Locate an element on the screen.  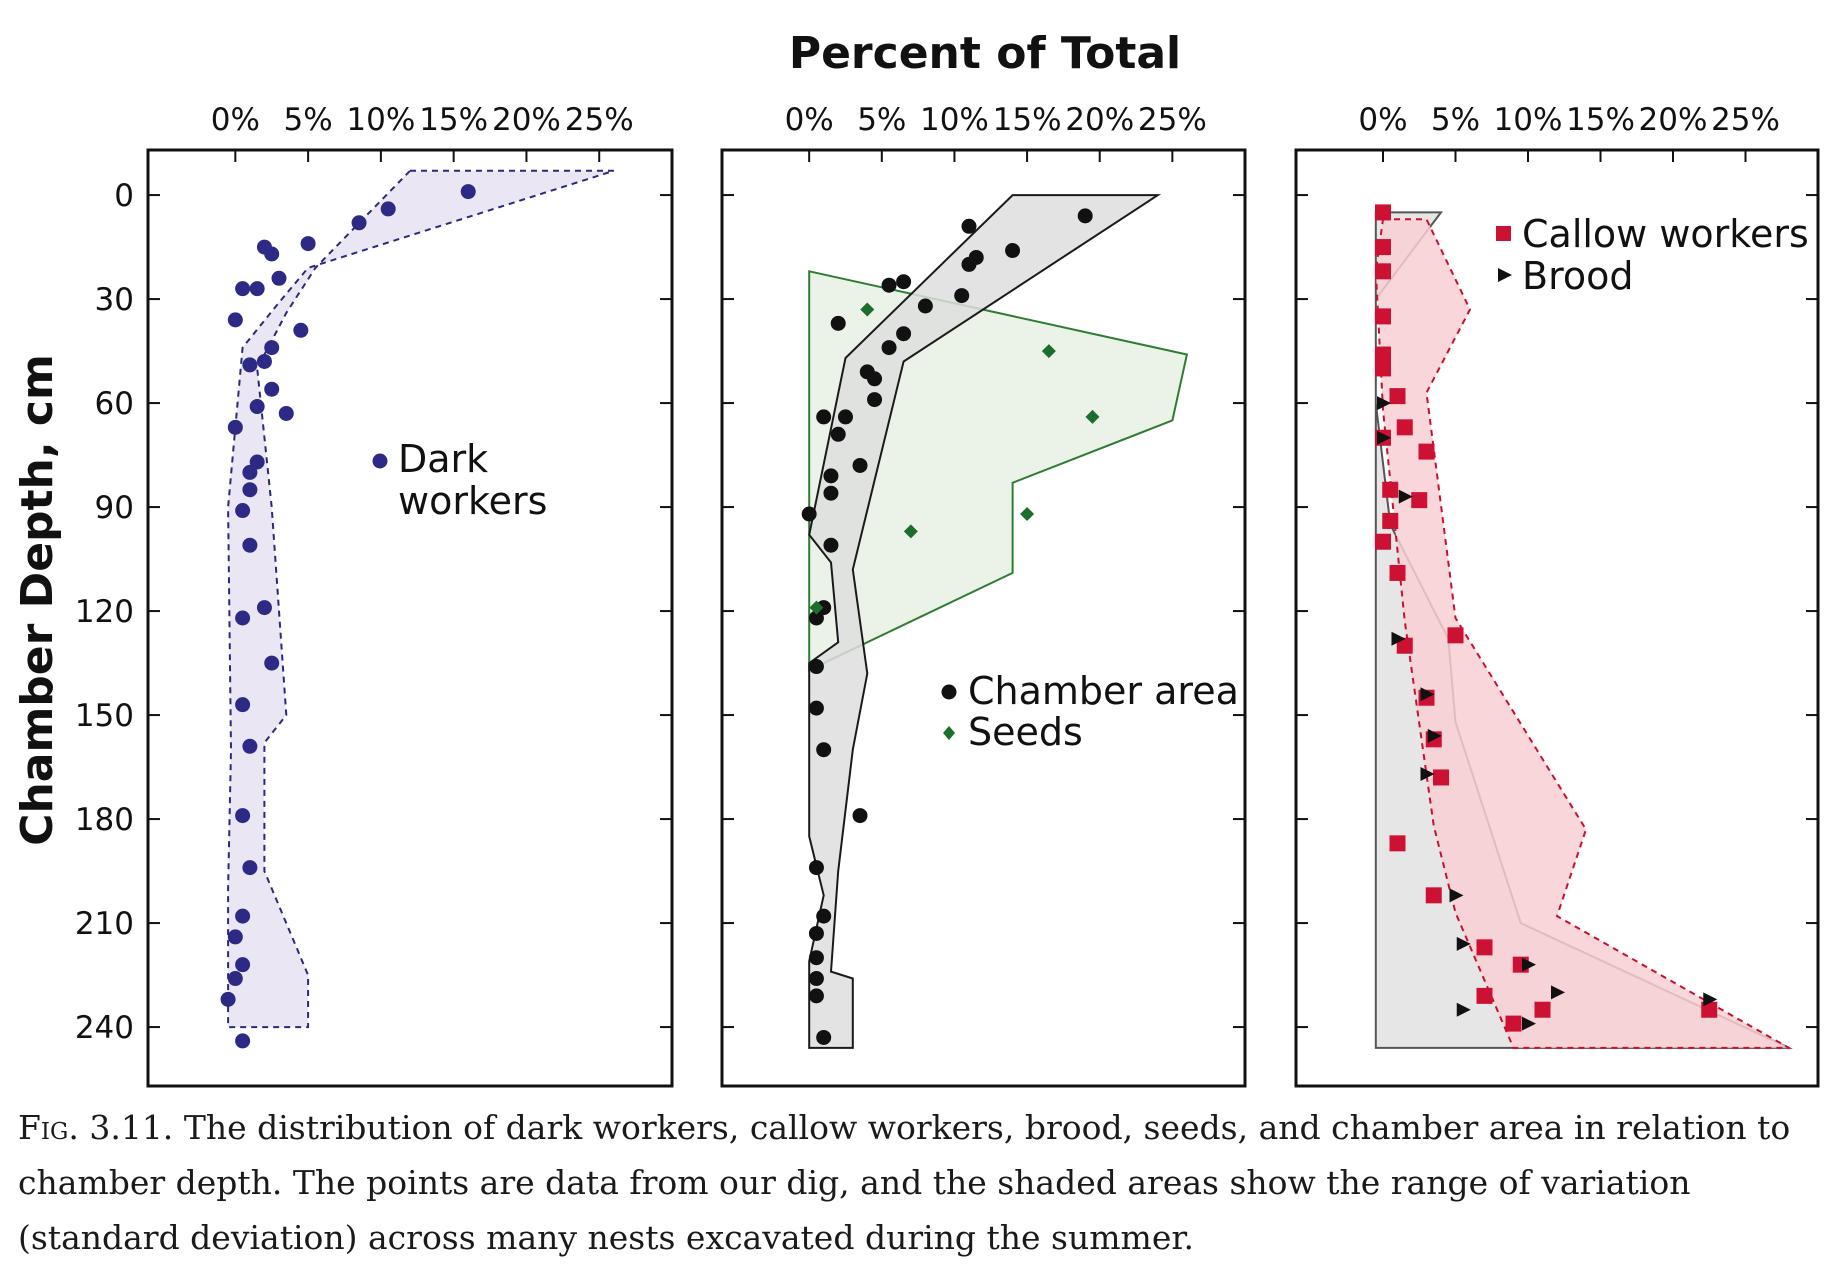
legend-marker-chamber-area is located at coordinates (949, 692).